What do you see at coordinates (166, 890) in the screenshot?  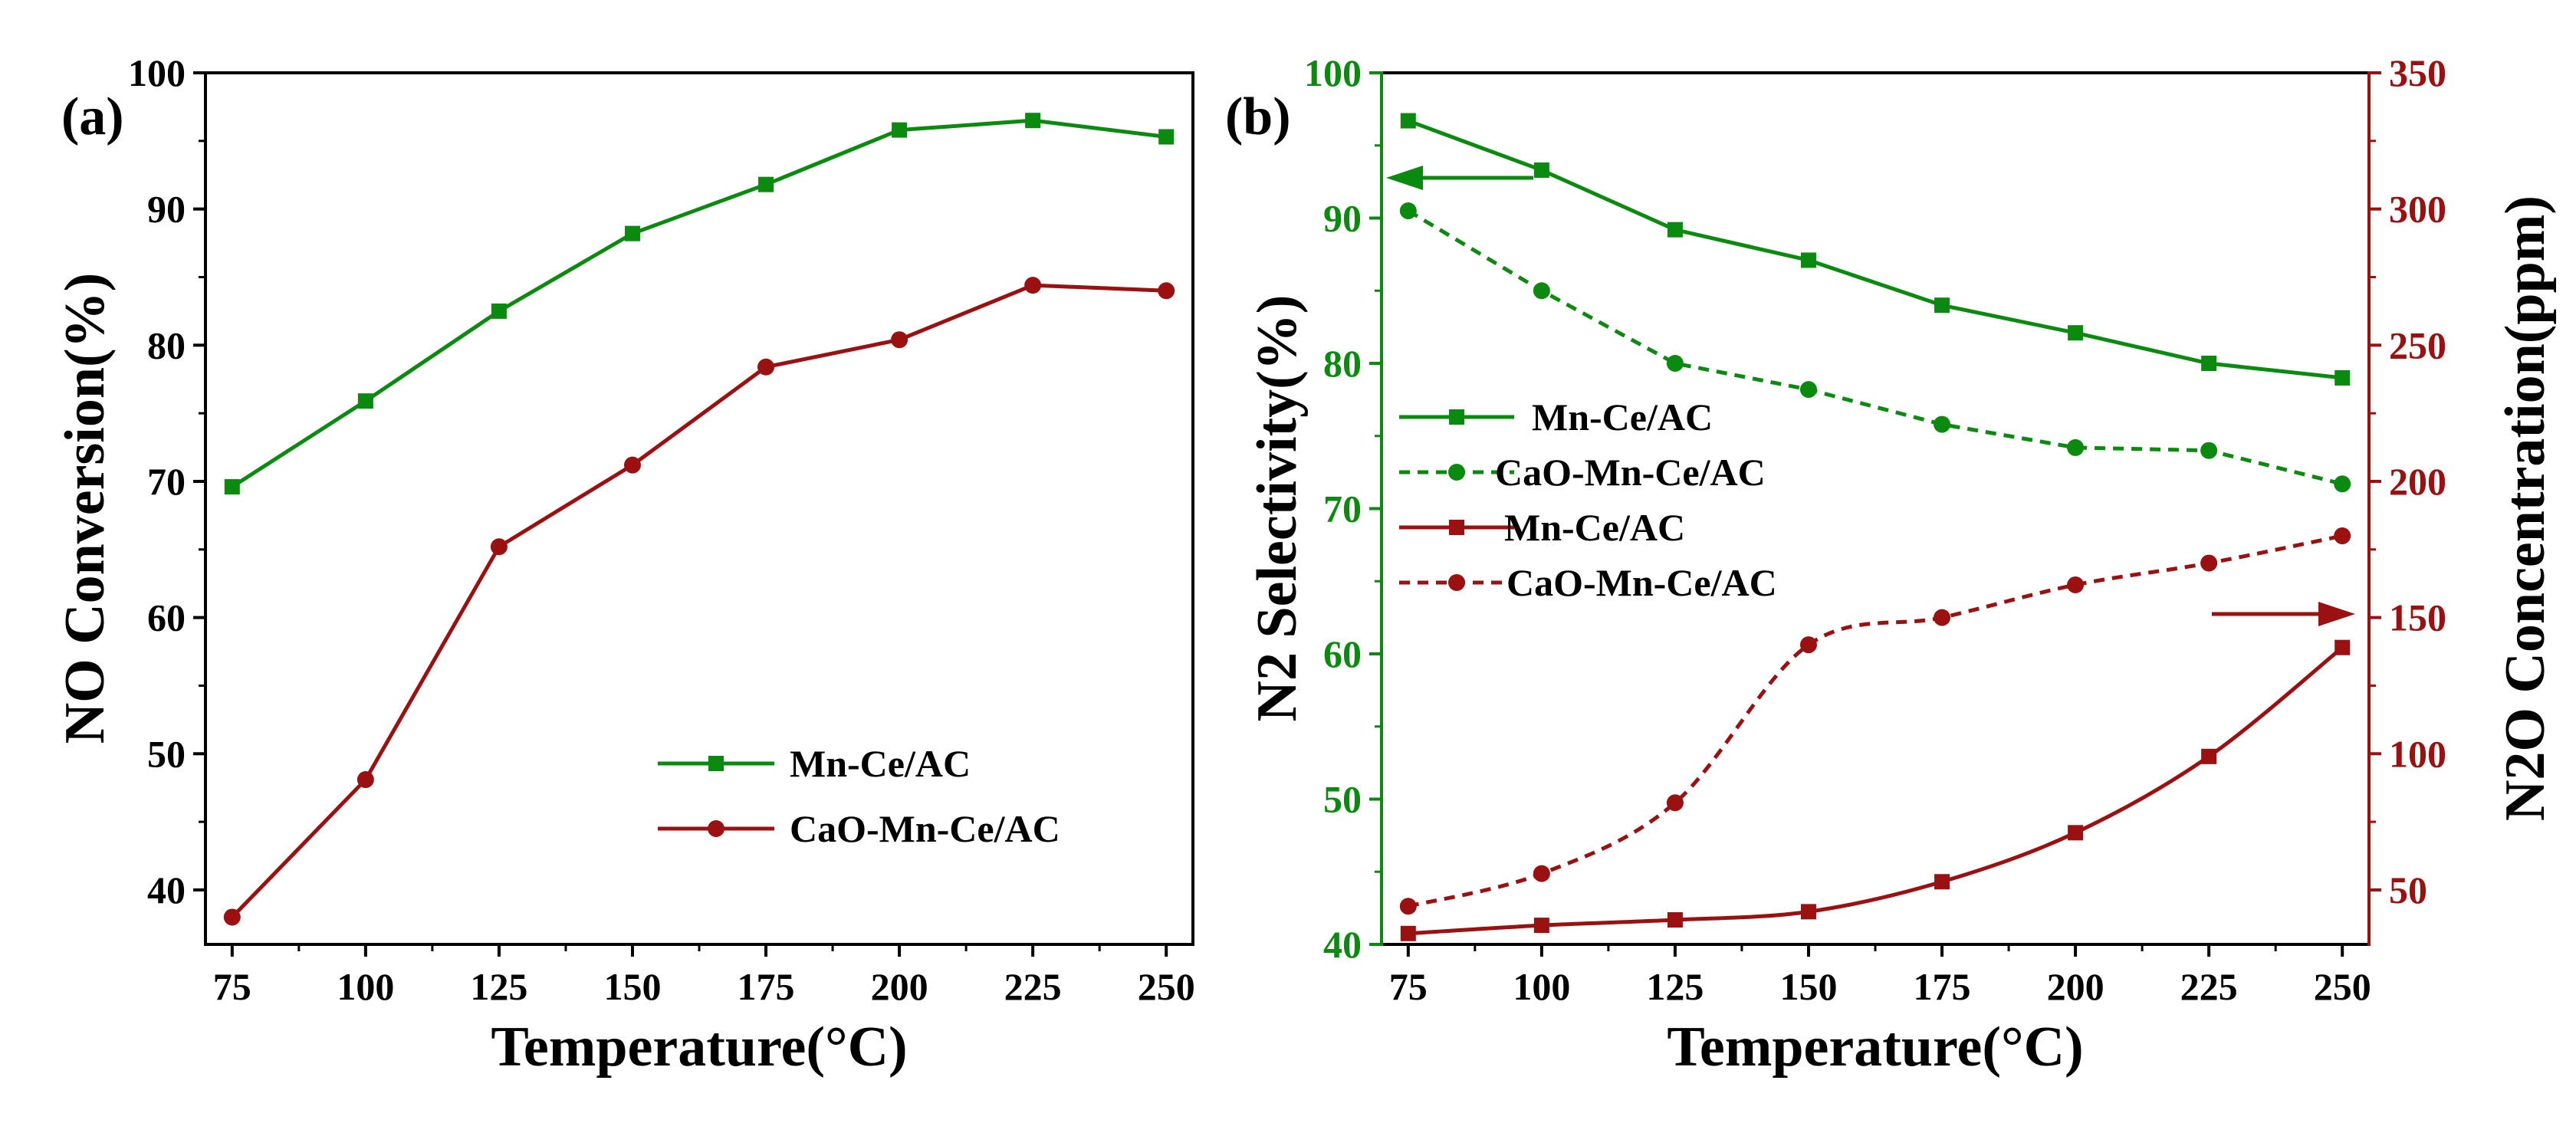 I see `y-tick-label-0: 40` at bounding box center [166, 890].